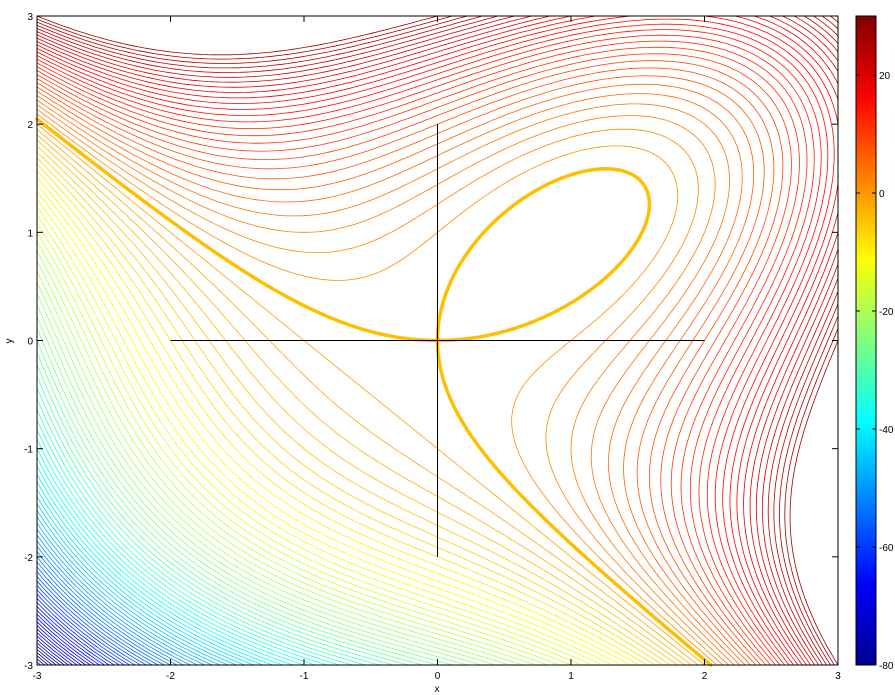 The height and width of the screenshot is (695, 895). What do you see at coordinates (30, 17) in the screenshot?
I see `y-tick-label: 3` at bounding box center [30, 17].